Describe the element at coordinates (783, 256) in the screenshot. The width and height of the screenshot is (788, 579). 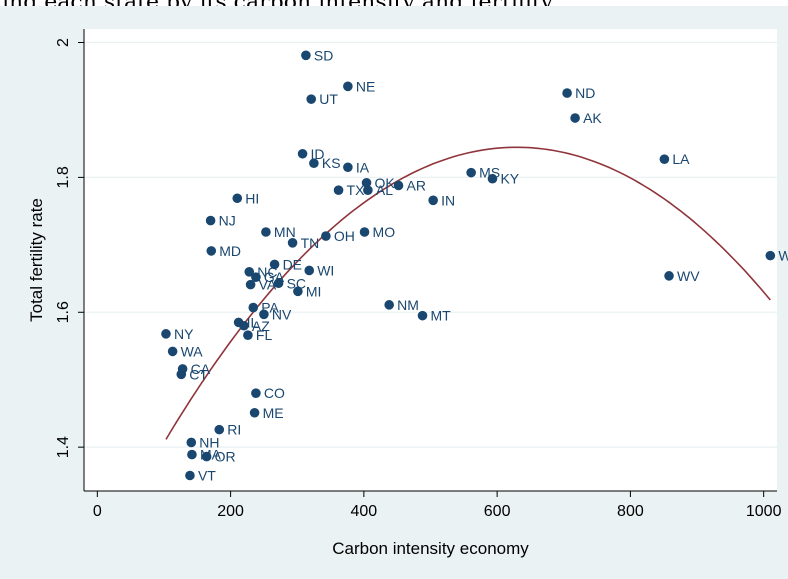
I see `point-label: WY` at that location.